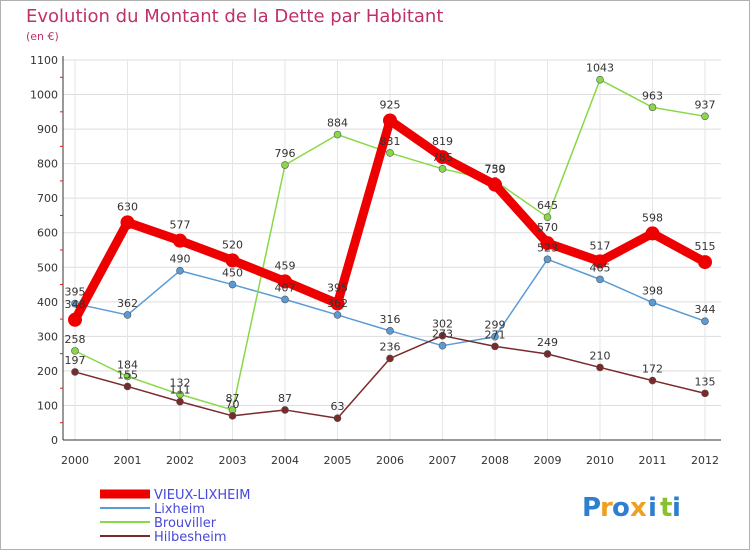 The height and width of the screenshot is (550, 750). I want to click on chart-subtitle: (en €), so click(42, 36).